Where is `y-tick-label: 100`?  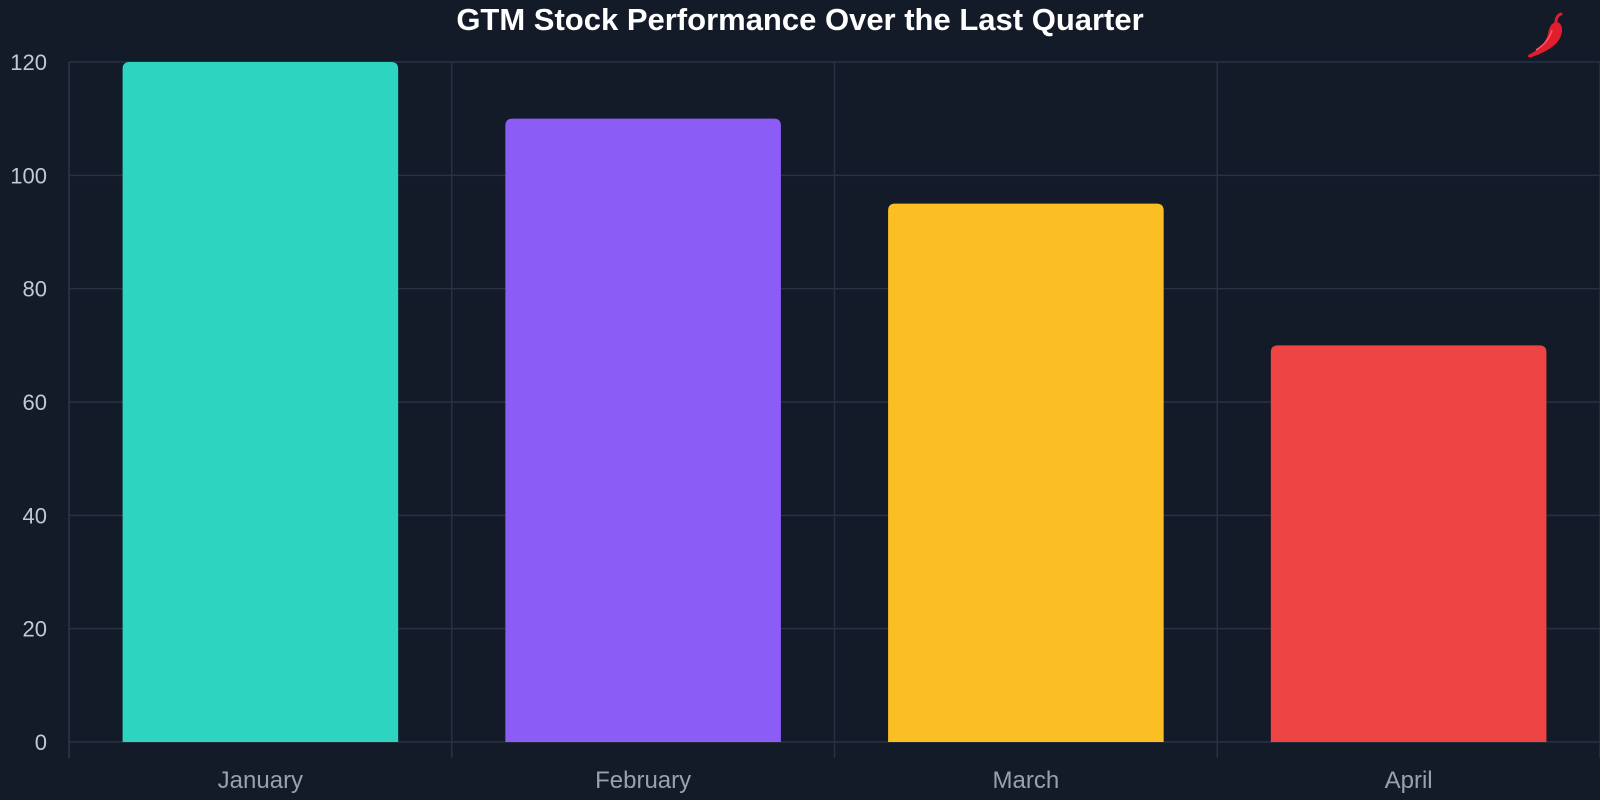 y-tick-label: 100 is located at coordinates (28, 175).